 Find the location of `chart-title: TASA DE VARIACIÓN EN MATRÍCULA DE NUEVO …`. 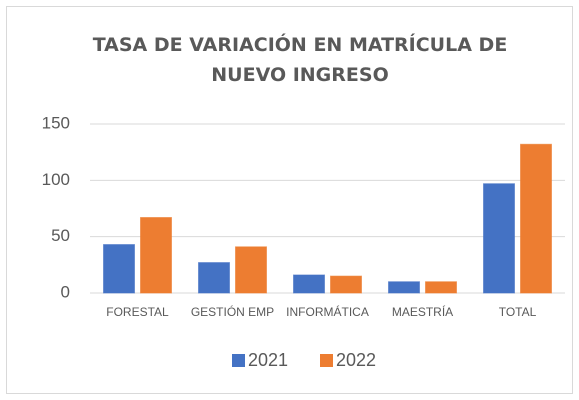

chart-title: TASA DE VARIACIÓN EN MATRÍCULA DE NUEVO … is located at coordinates (300, 60).